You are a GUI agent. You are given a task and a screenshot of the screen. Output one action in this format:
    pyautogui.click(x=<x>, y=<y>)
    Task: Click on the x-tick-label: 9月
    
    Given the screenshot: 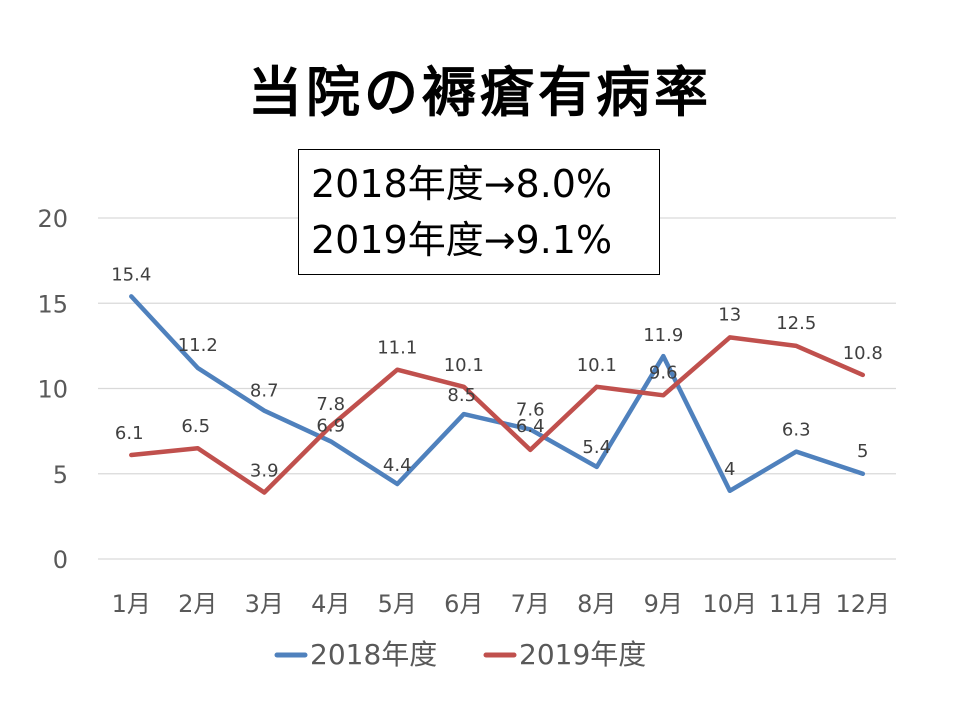 What is the action you would take?
    pyautogui.click(x=663, y=604)
    